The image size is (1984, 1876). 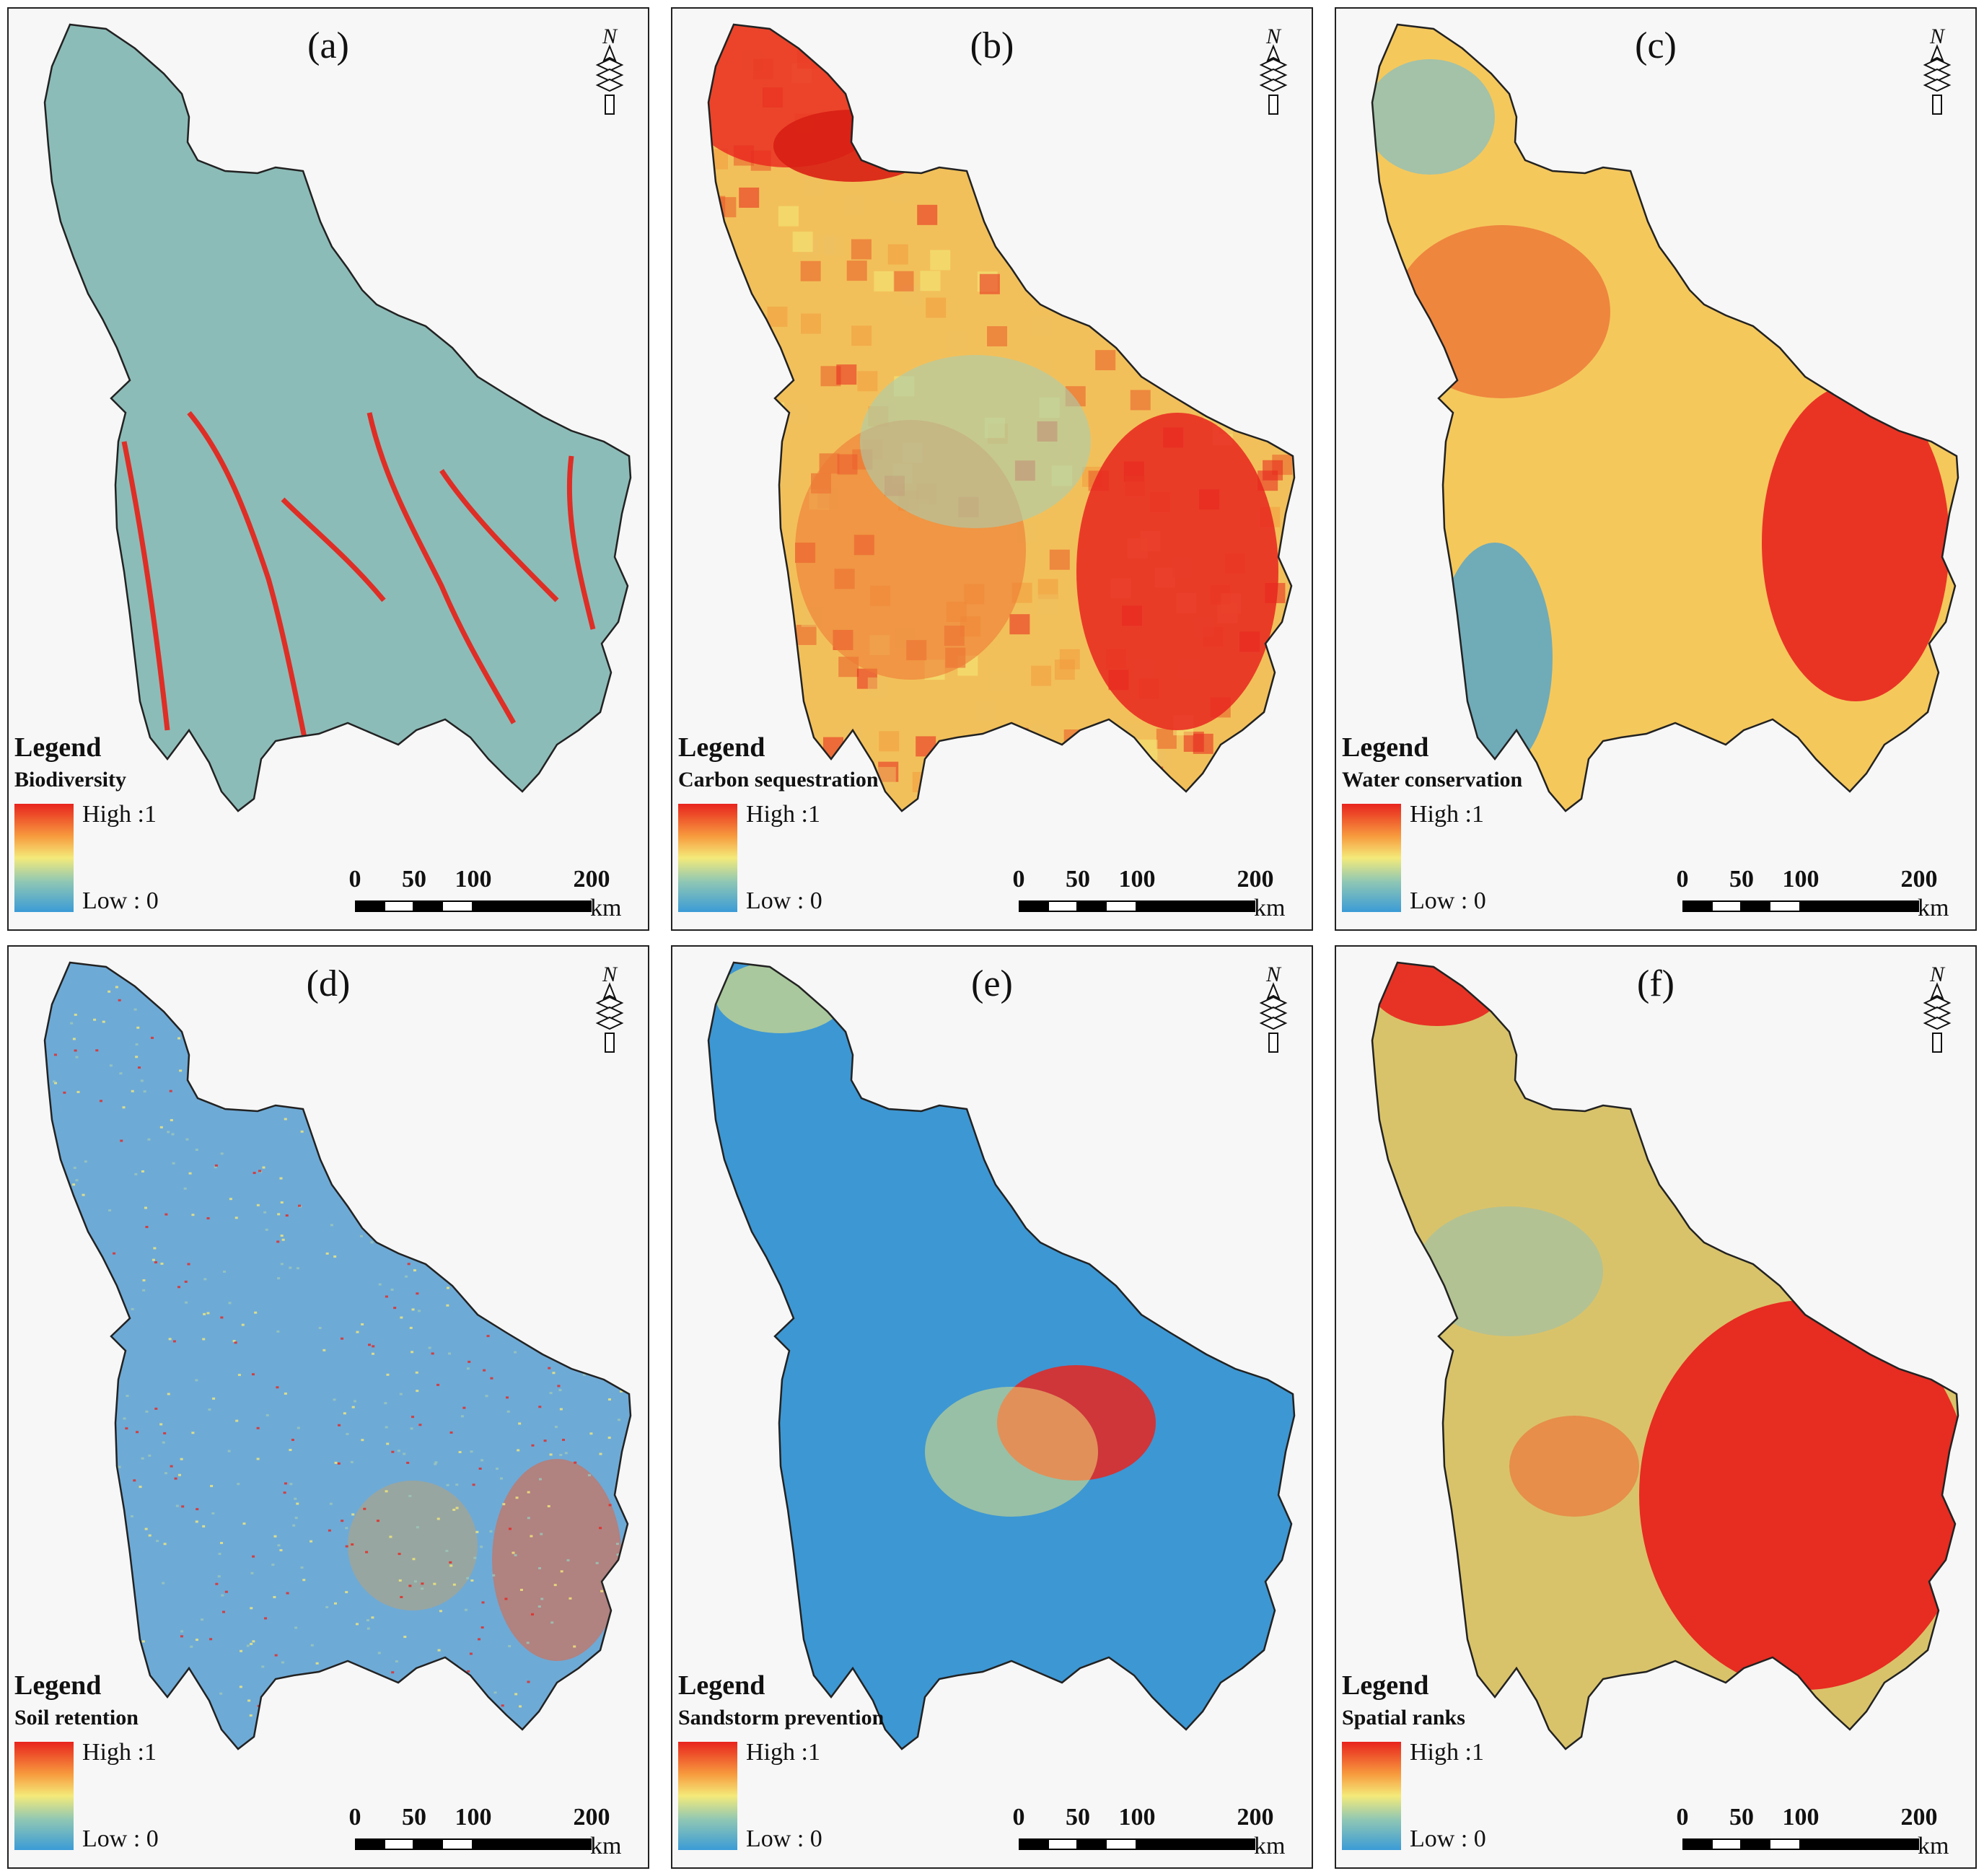 What do you see at coordinates (1655, 984) in the screenshot?
I see `panel-label: (f)` at bounding box center [1655, 984].